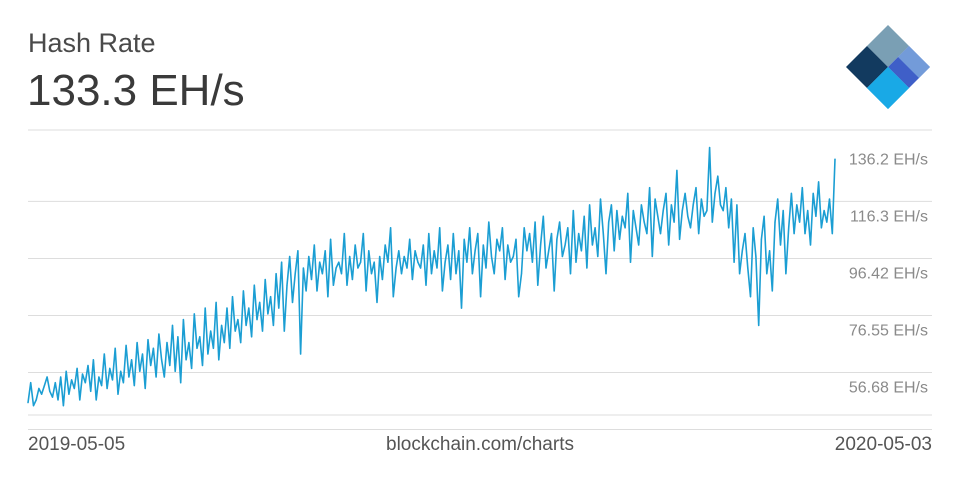 The image size is (960, 480). Describe the element at coordinates (888, 274) in the screenshot. I see `y-tick-label: 96.42 EH/s` at that location.